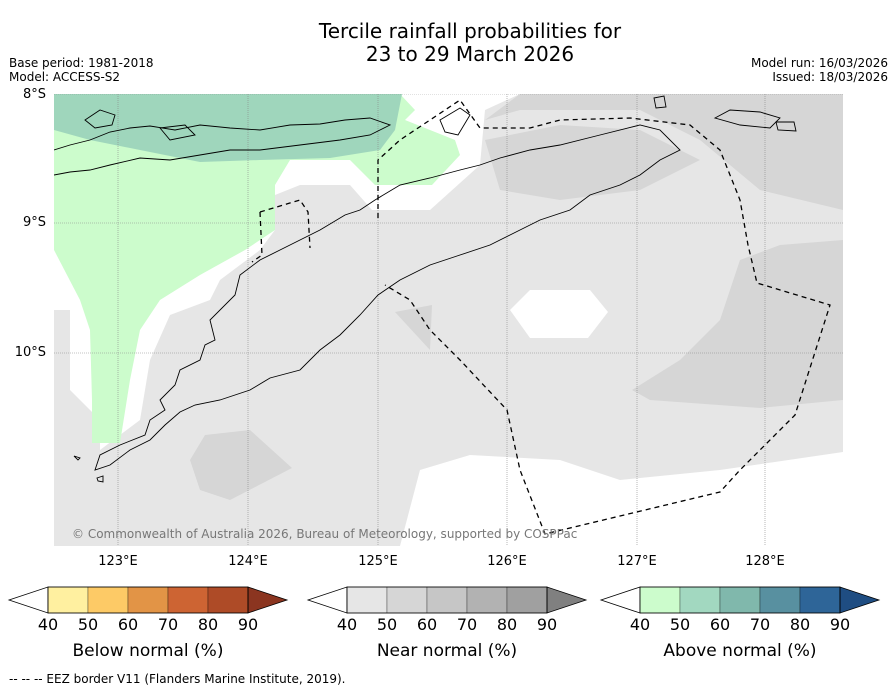 The height and width of the screenshot is (690, 896). I want to click on near-normal-50-region-ne, so click(592, 162).